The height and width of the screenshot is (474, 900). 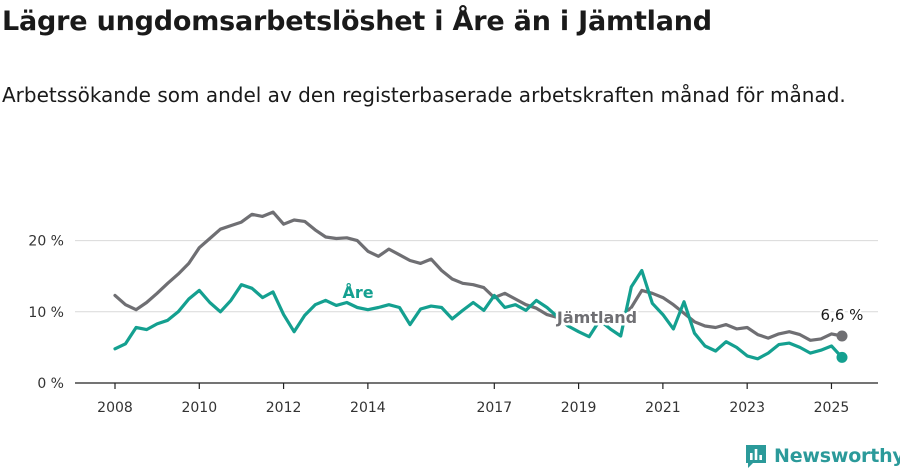 I want to click on x-tick-label: 2025, so click(x=832, y=408).